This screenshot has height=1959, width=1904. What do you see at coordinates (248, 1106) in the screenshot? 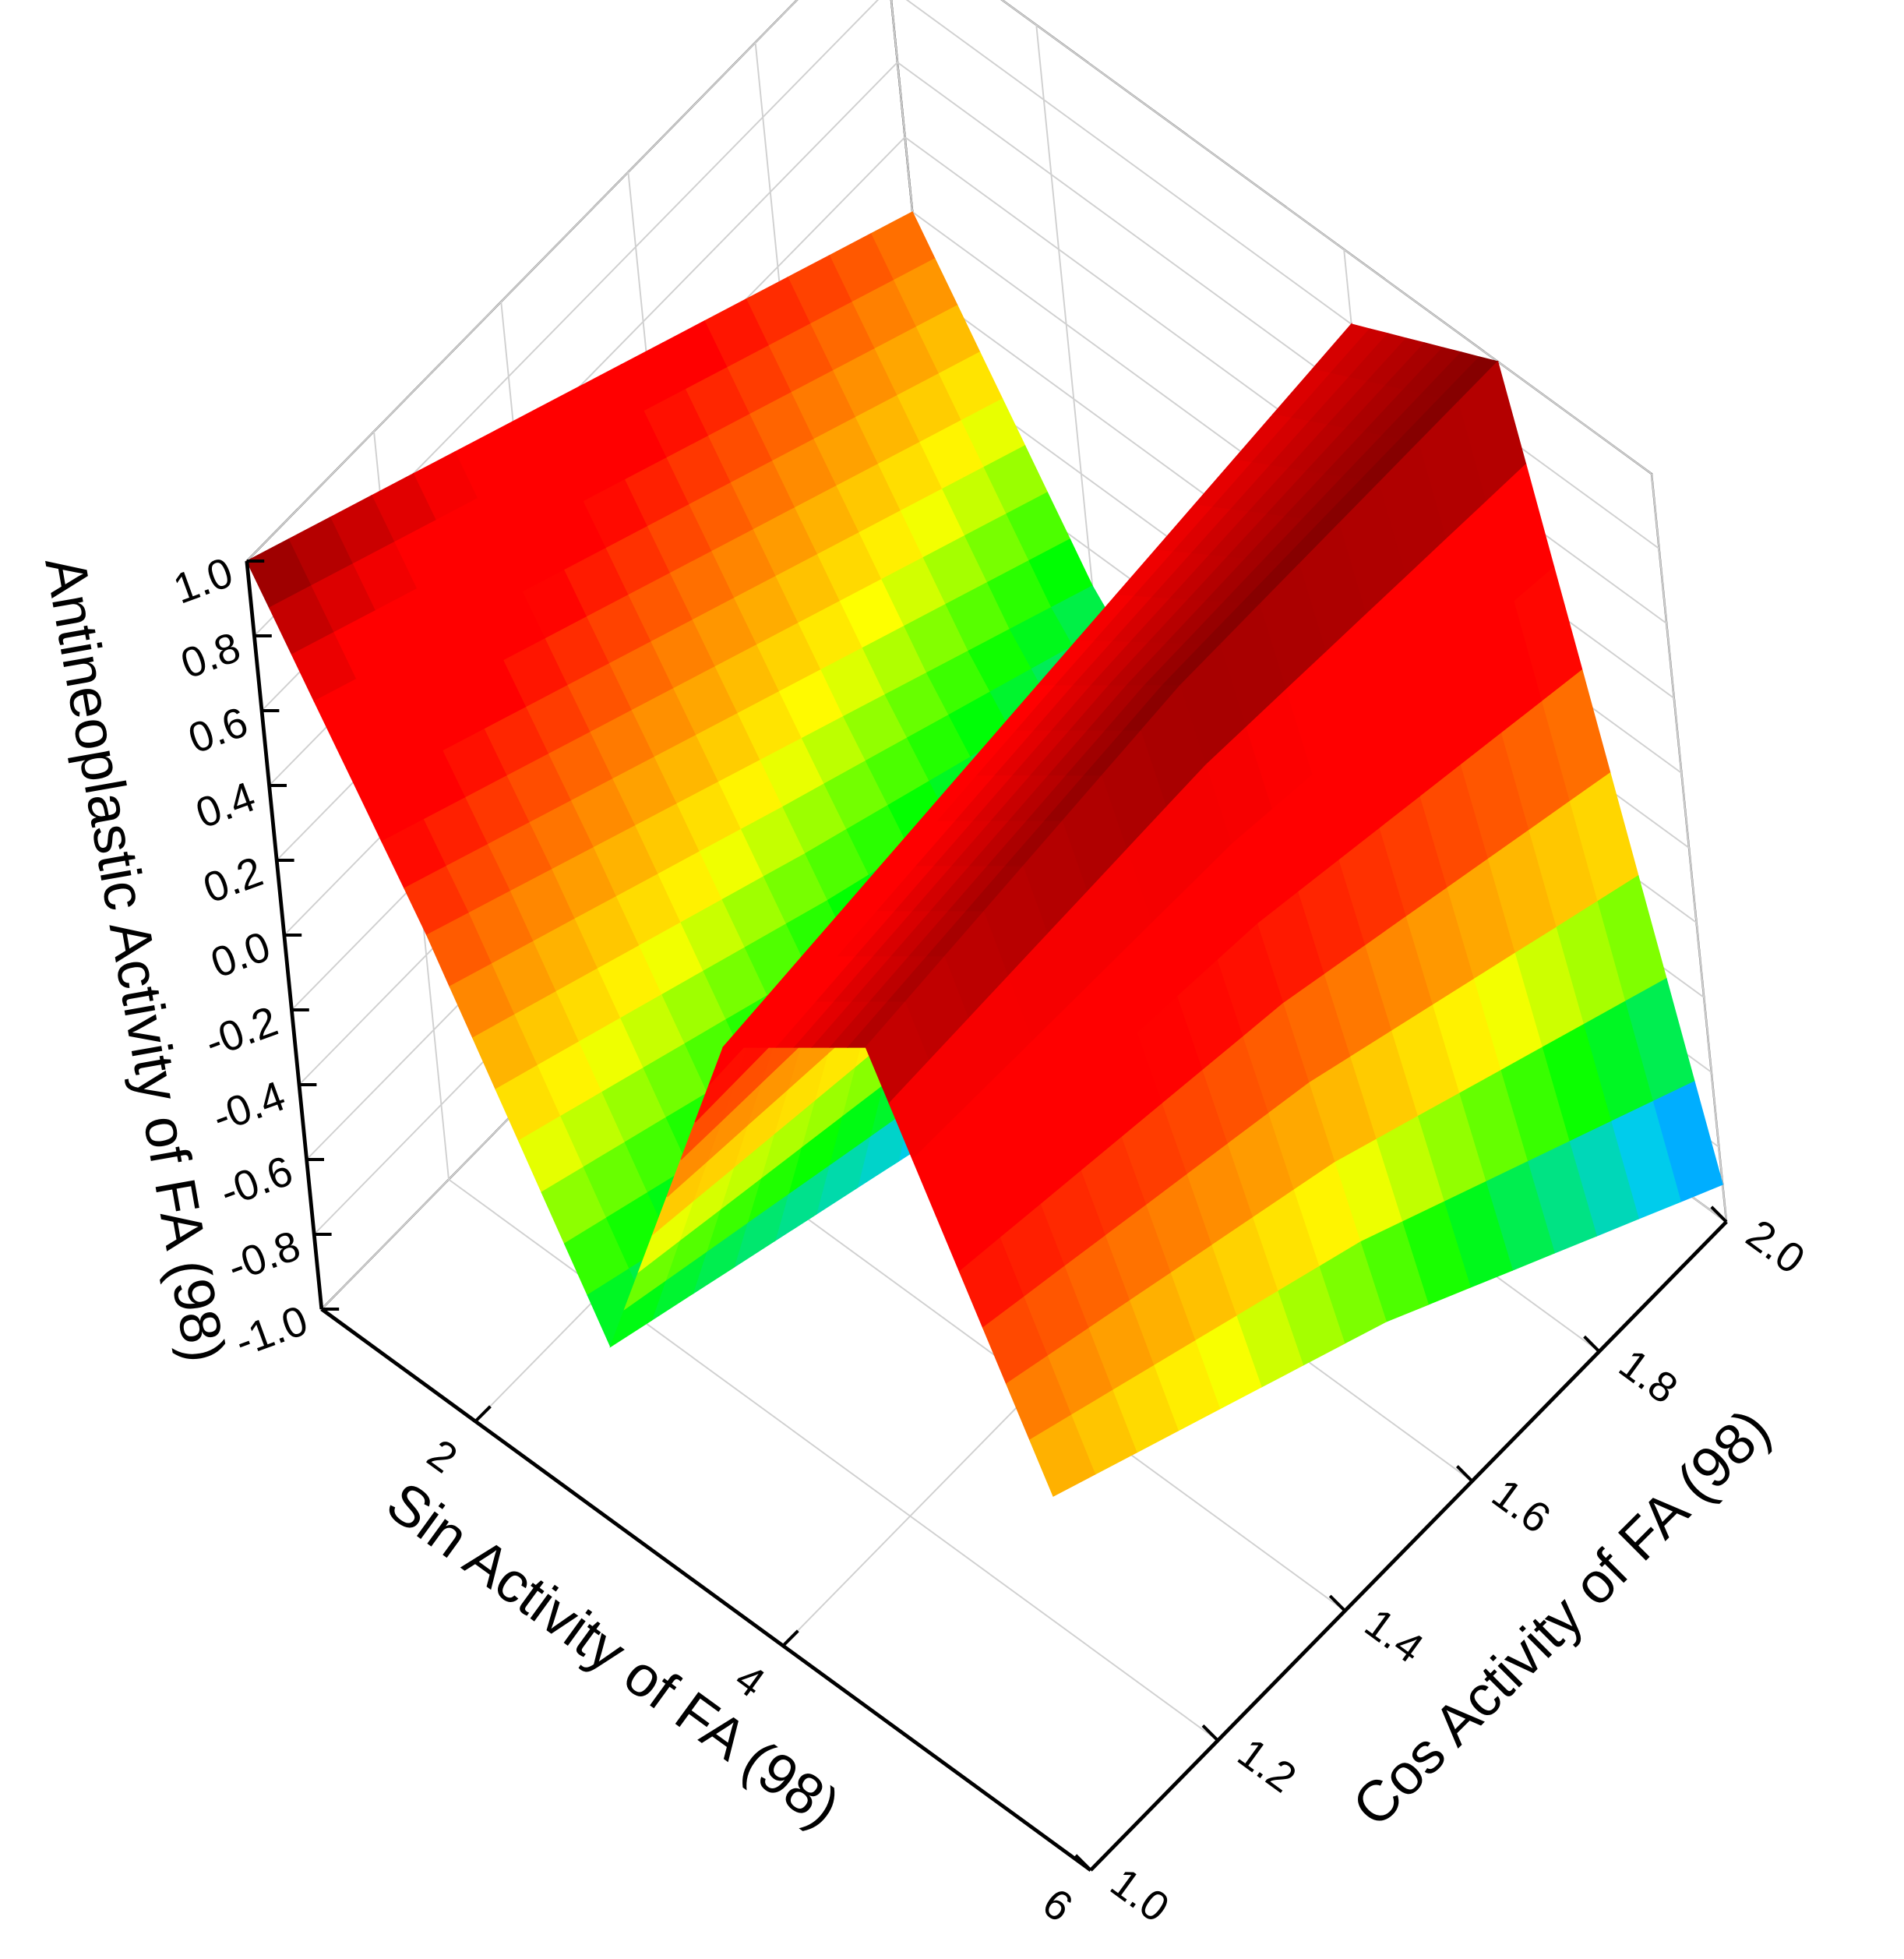
I see `z-tick-label: -0.4` at bounding box center [248, 1106].